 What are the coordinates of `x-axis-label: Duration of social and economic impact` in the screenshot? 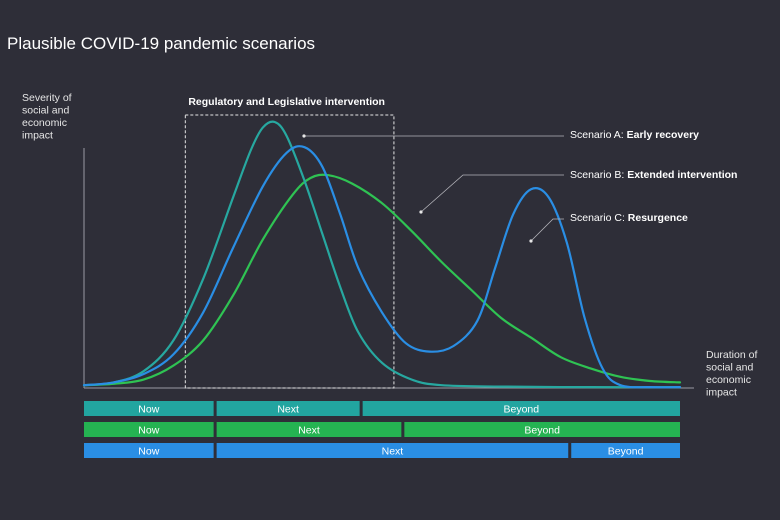 It's located at (731, 374).